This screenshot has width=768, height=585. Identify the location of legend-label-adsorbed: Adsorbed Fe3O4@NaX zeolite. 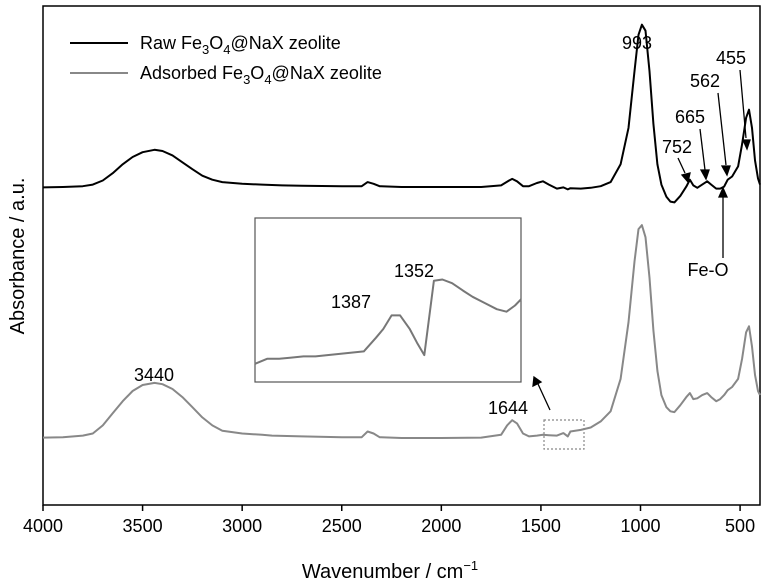
(261, 75).